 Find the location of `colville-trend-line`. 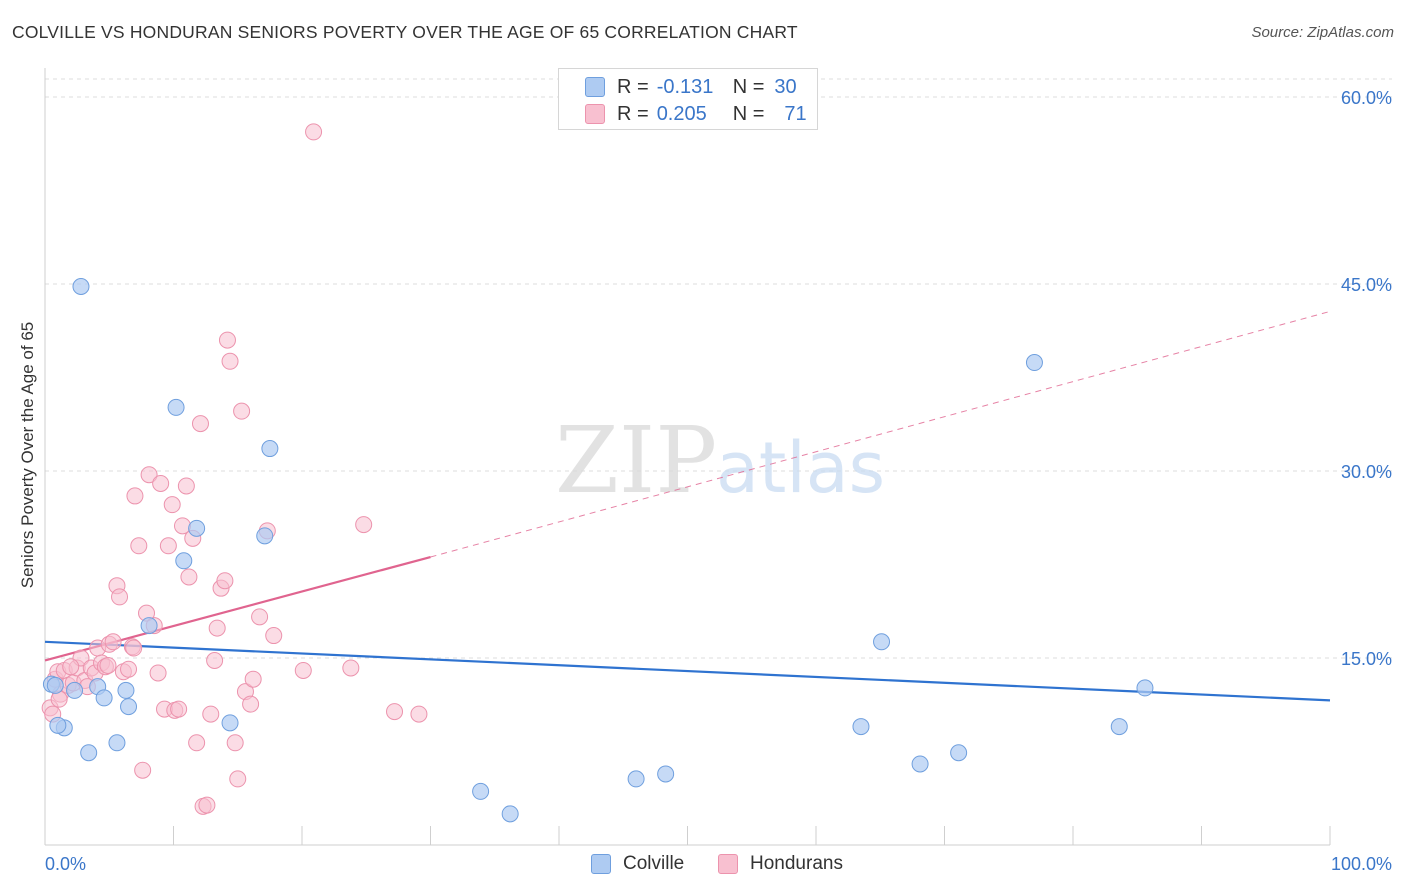

colville-trend-line is located at coordinates (687, 671).